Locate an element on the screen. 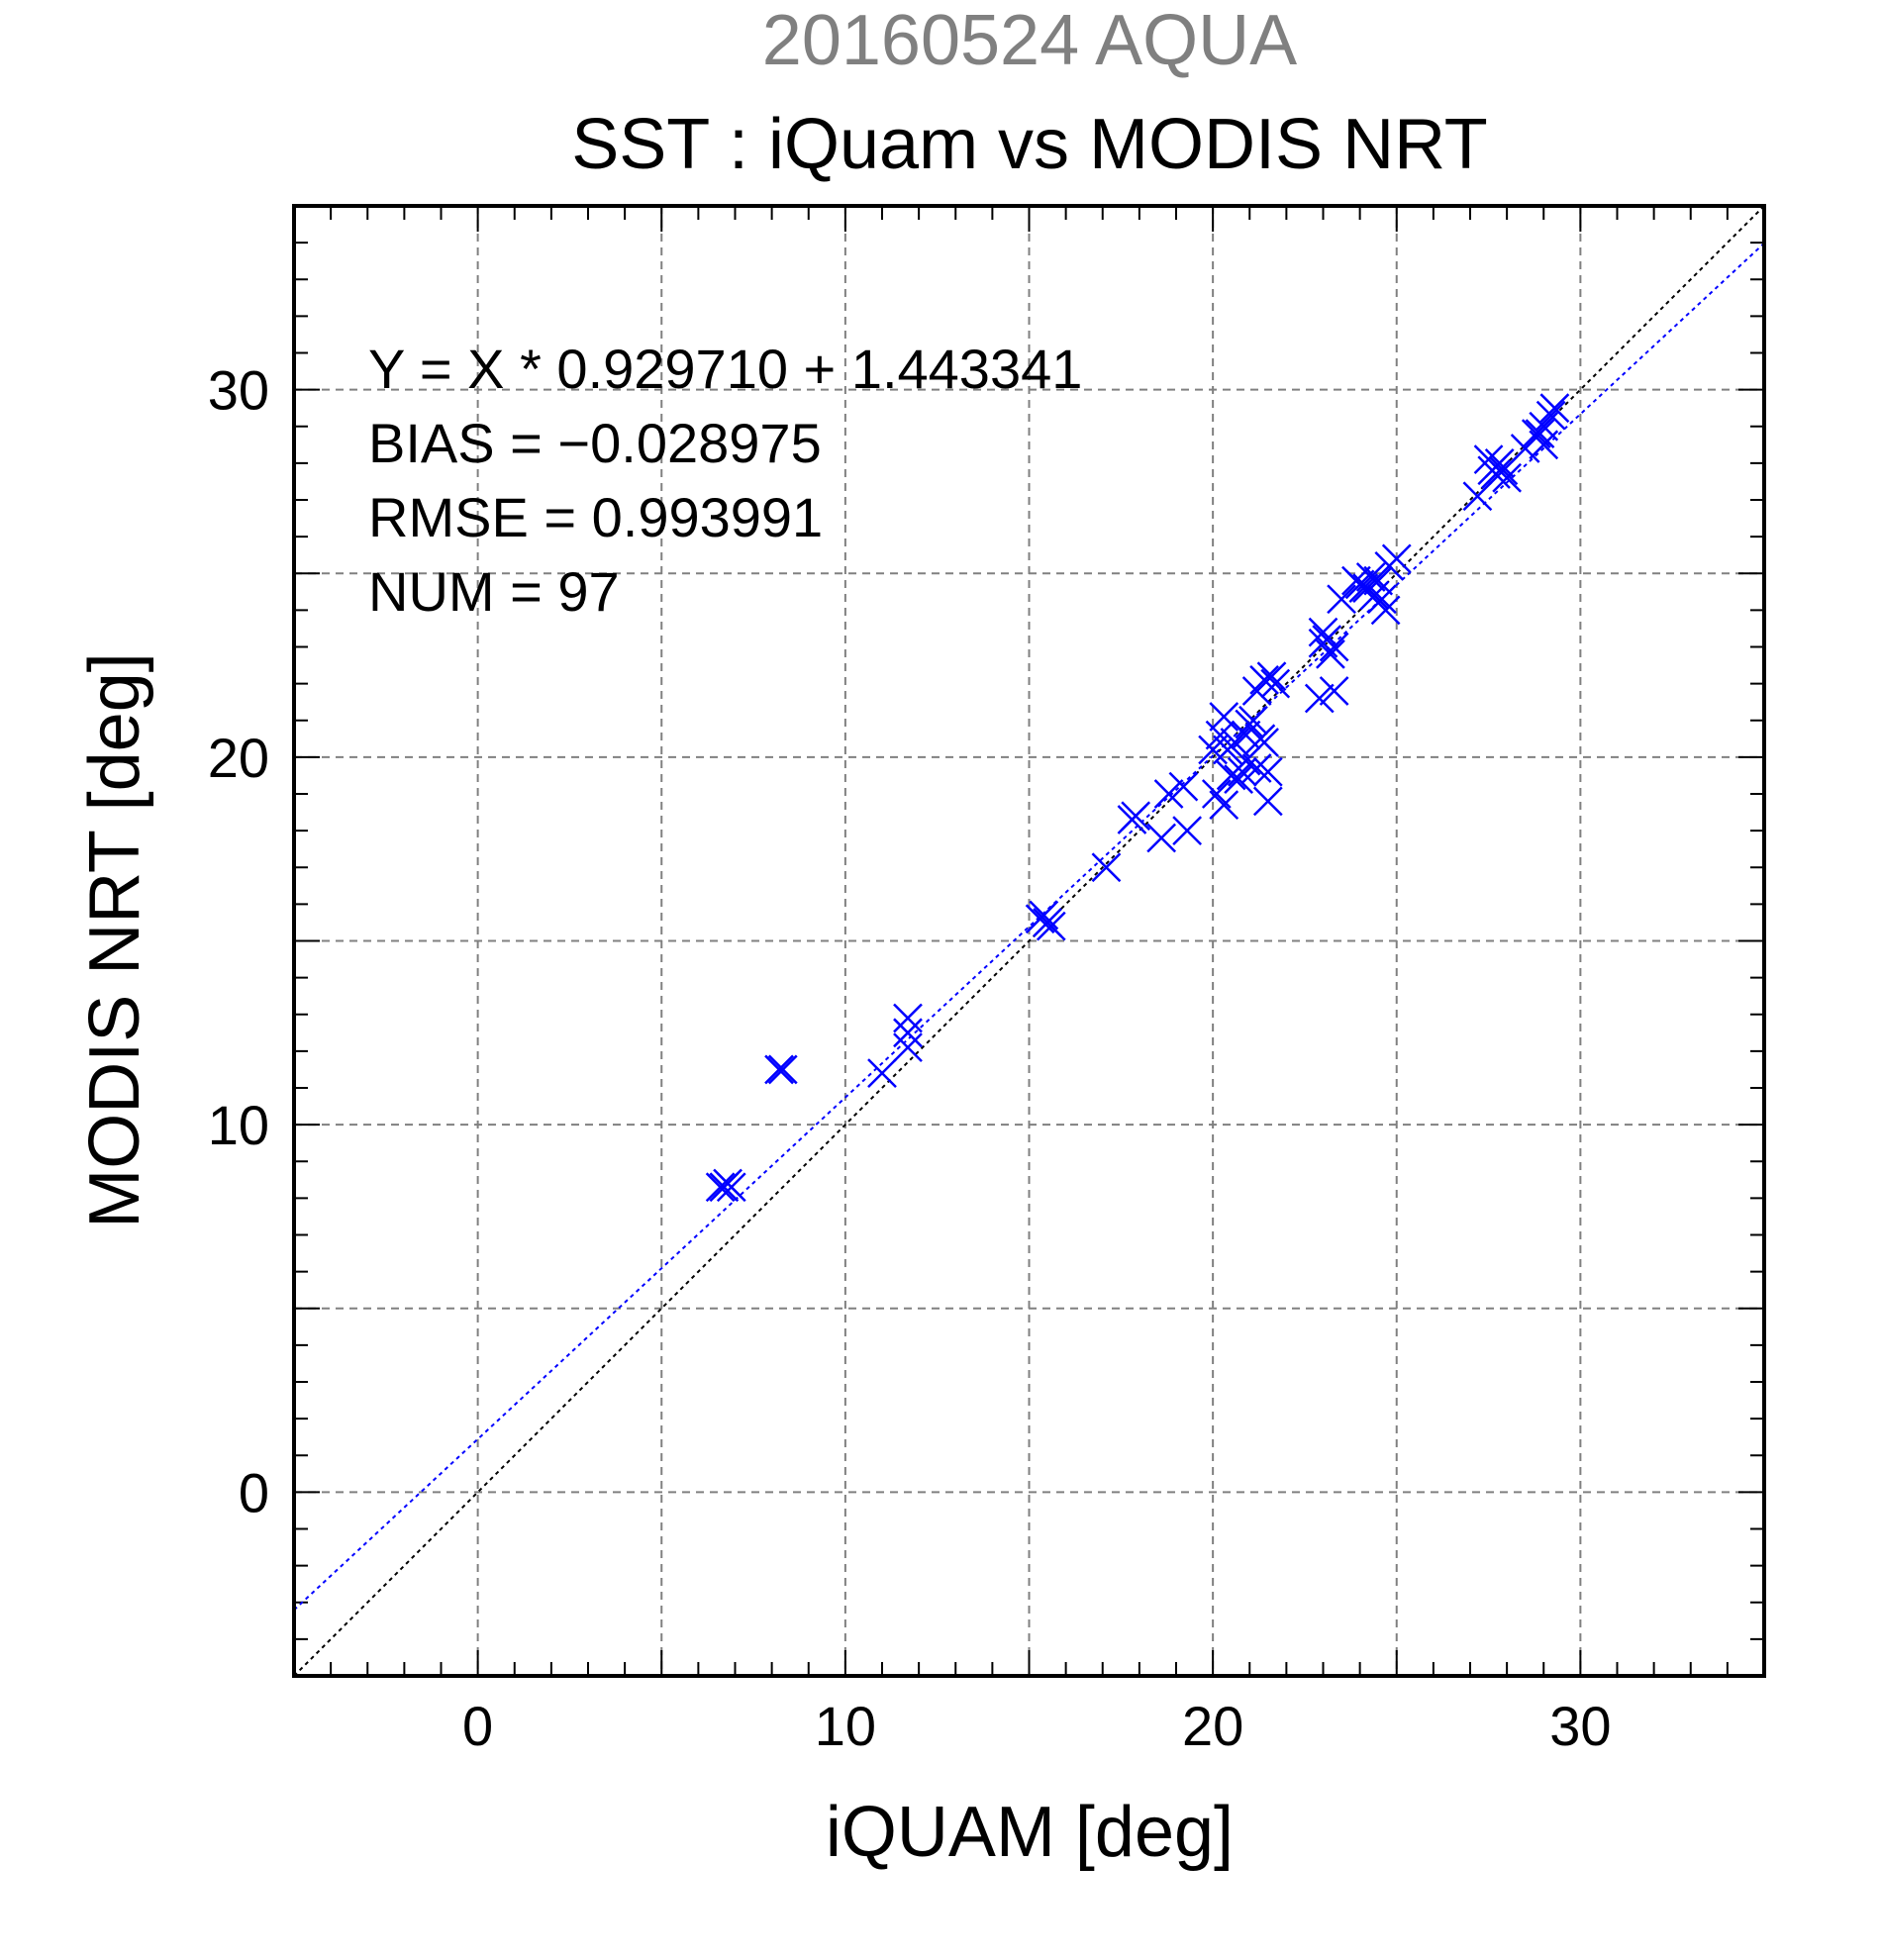  bias-stat: BIAS = −0.028975 is located at coordinates (595, 443).